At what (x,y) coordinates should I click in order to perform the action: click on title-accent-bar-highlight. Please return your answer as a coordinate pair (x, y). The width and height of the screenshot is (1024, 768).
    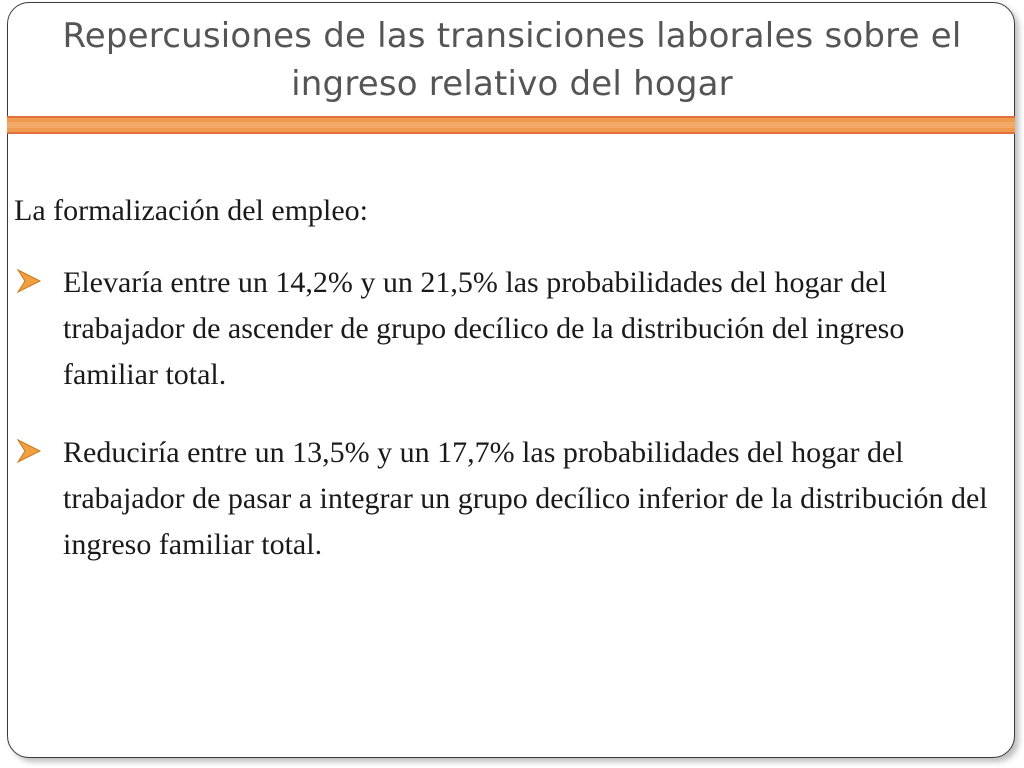
    Looking at the image, I should click on (511, 125).